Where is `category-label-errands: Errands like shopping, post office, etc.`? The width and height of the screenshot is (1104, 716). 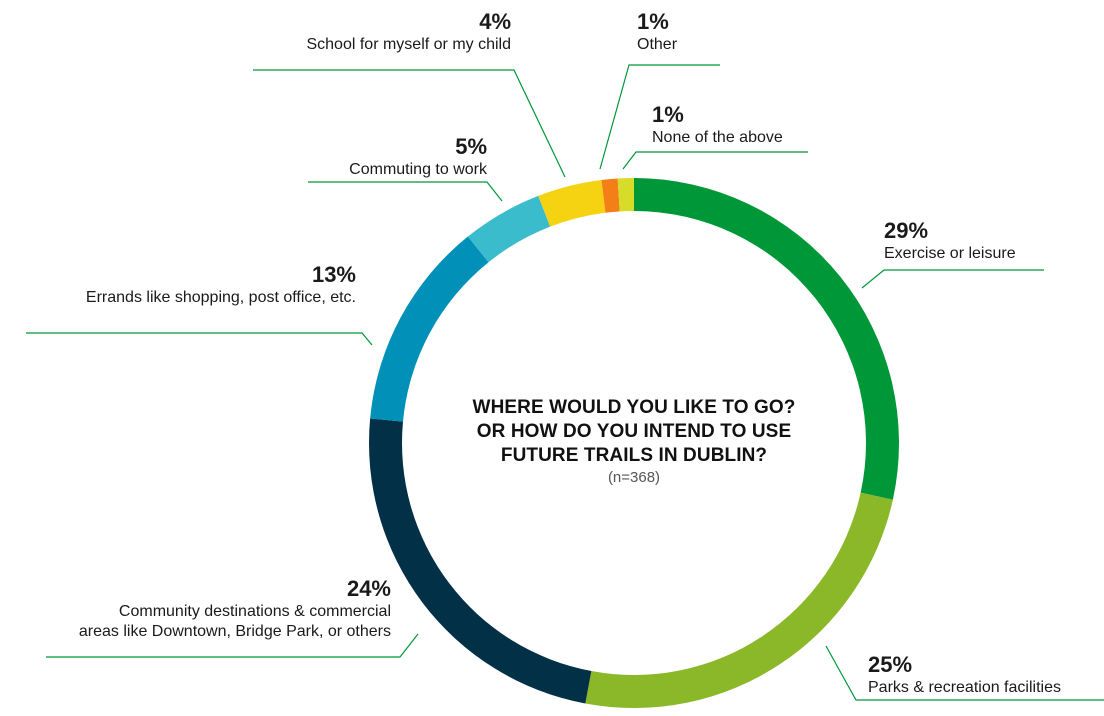 category-label-errands: Errands like shopping, post office, etc. is located at coordinates (220, 297).